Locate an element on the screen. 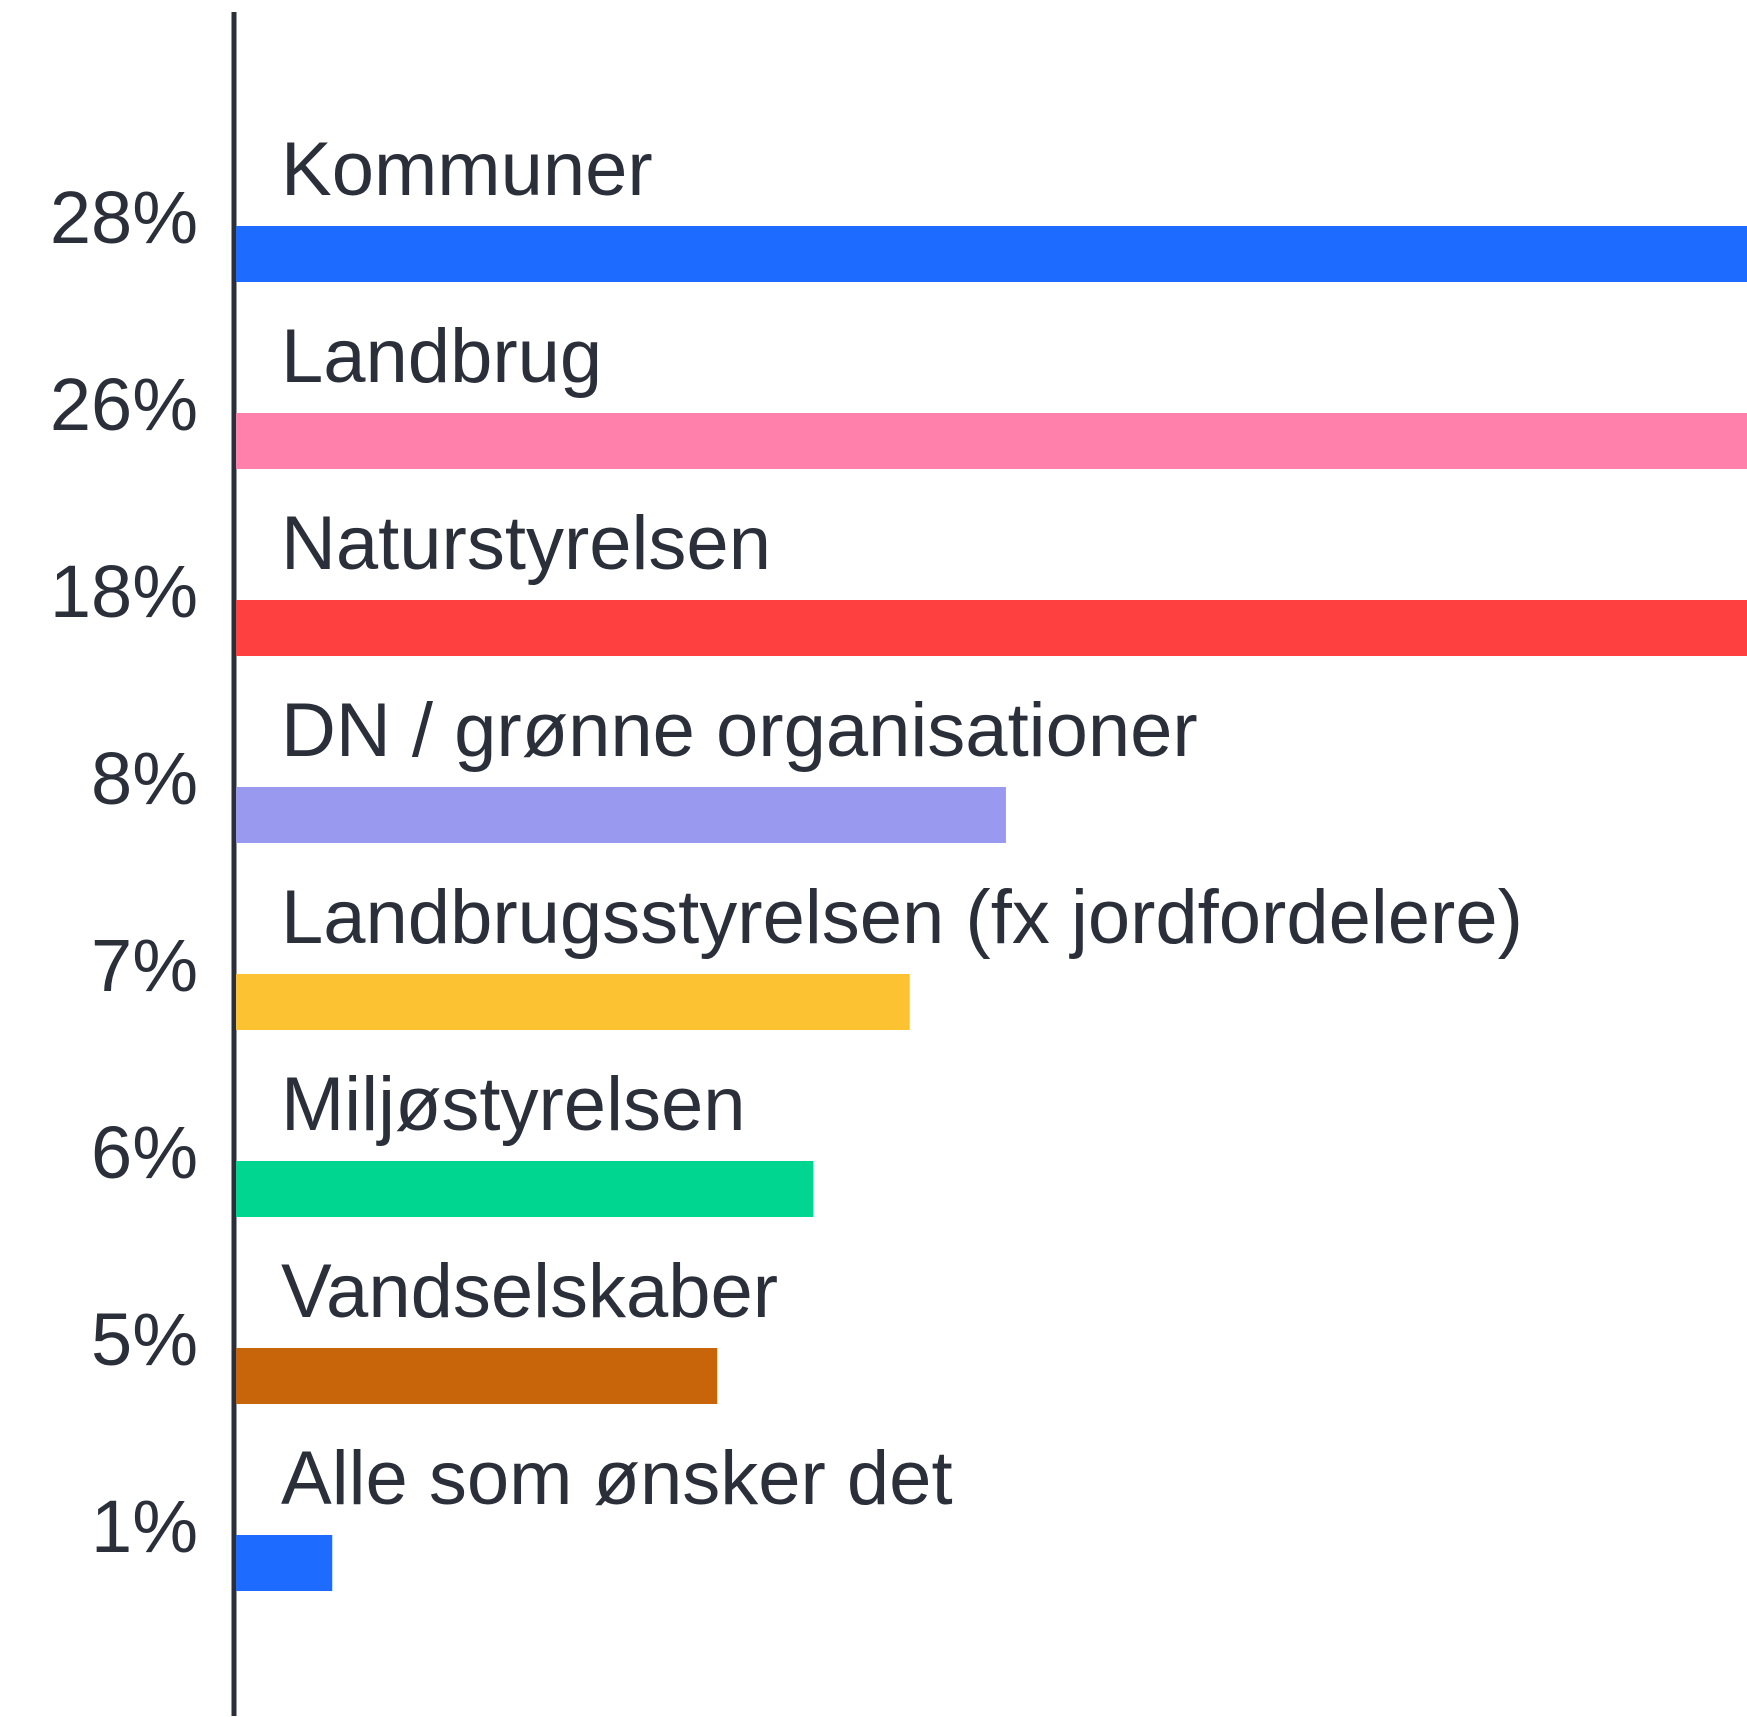  value-label: 5% is located at coordinates (144, 1339).